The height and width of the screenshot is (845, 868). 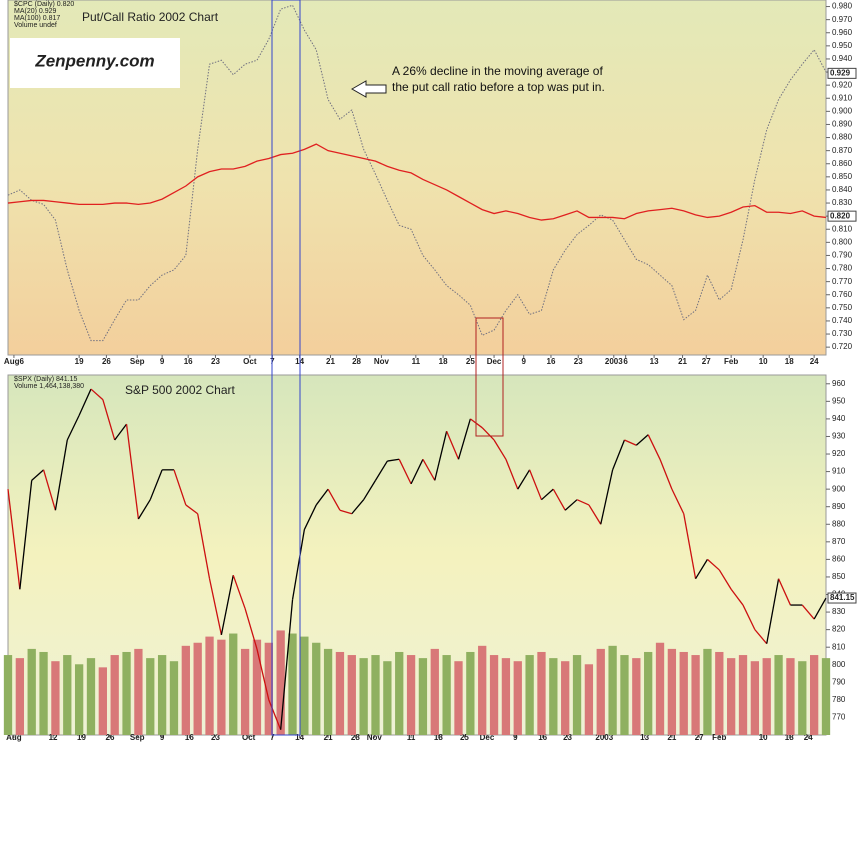 I want to click on x-tick-label: Nov, so click(x=375, y=737).